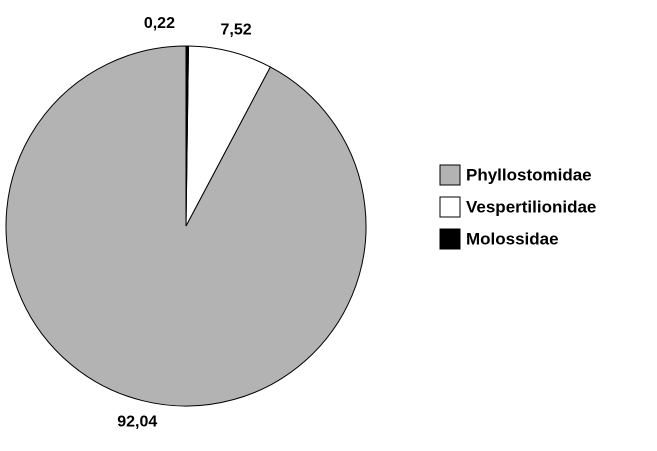 Image resolution: width=657 pixels, height=451 pixels. I want to click on data-label: 92,04, so click(137, 421).